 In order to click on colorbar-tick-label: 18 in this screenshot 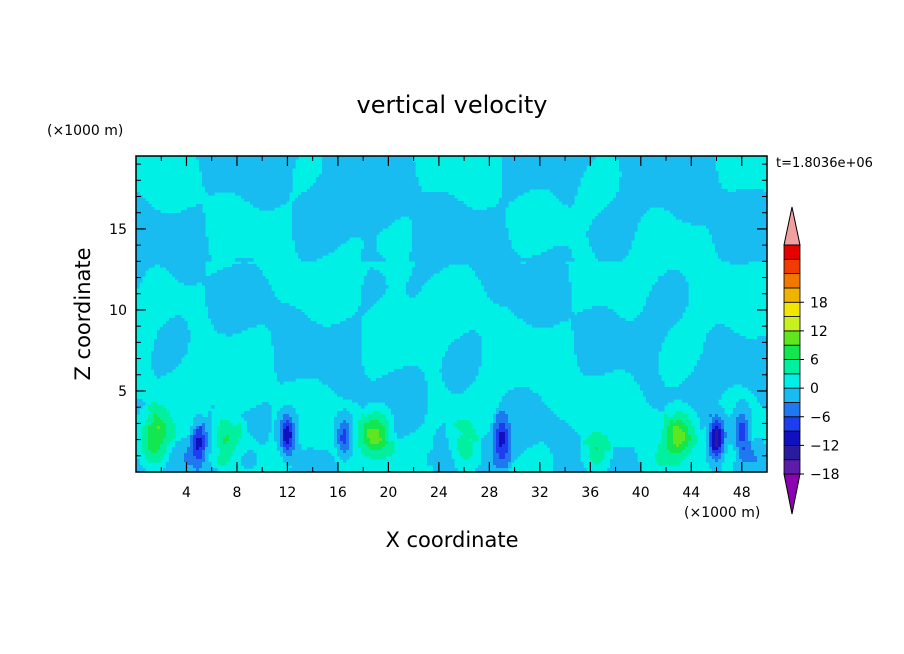, I will do `click(819, 303)`.